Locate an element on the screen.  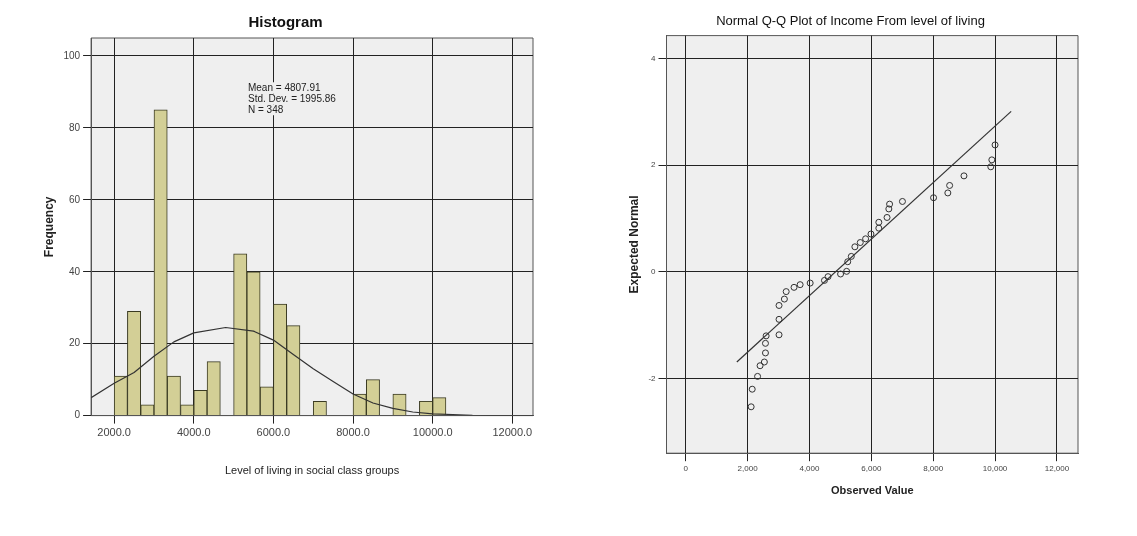
x-tick-label: 6,000 is located at coordinates (871, 469).